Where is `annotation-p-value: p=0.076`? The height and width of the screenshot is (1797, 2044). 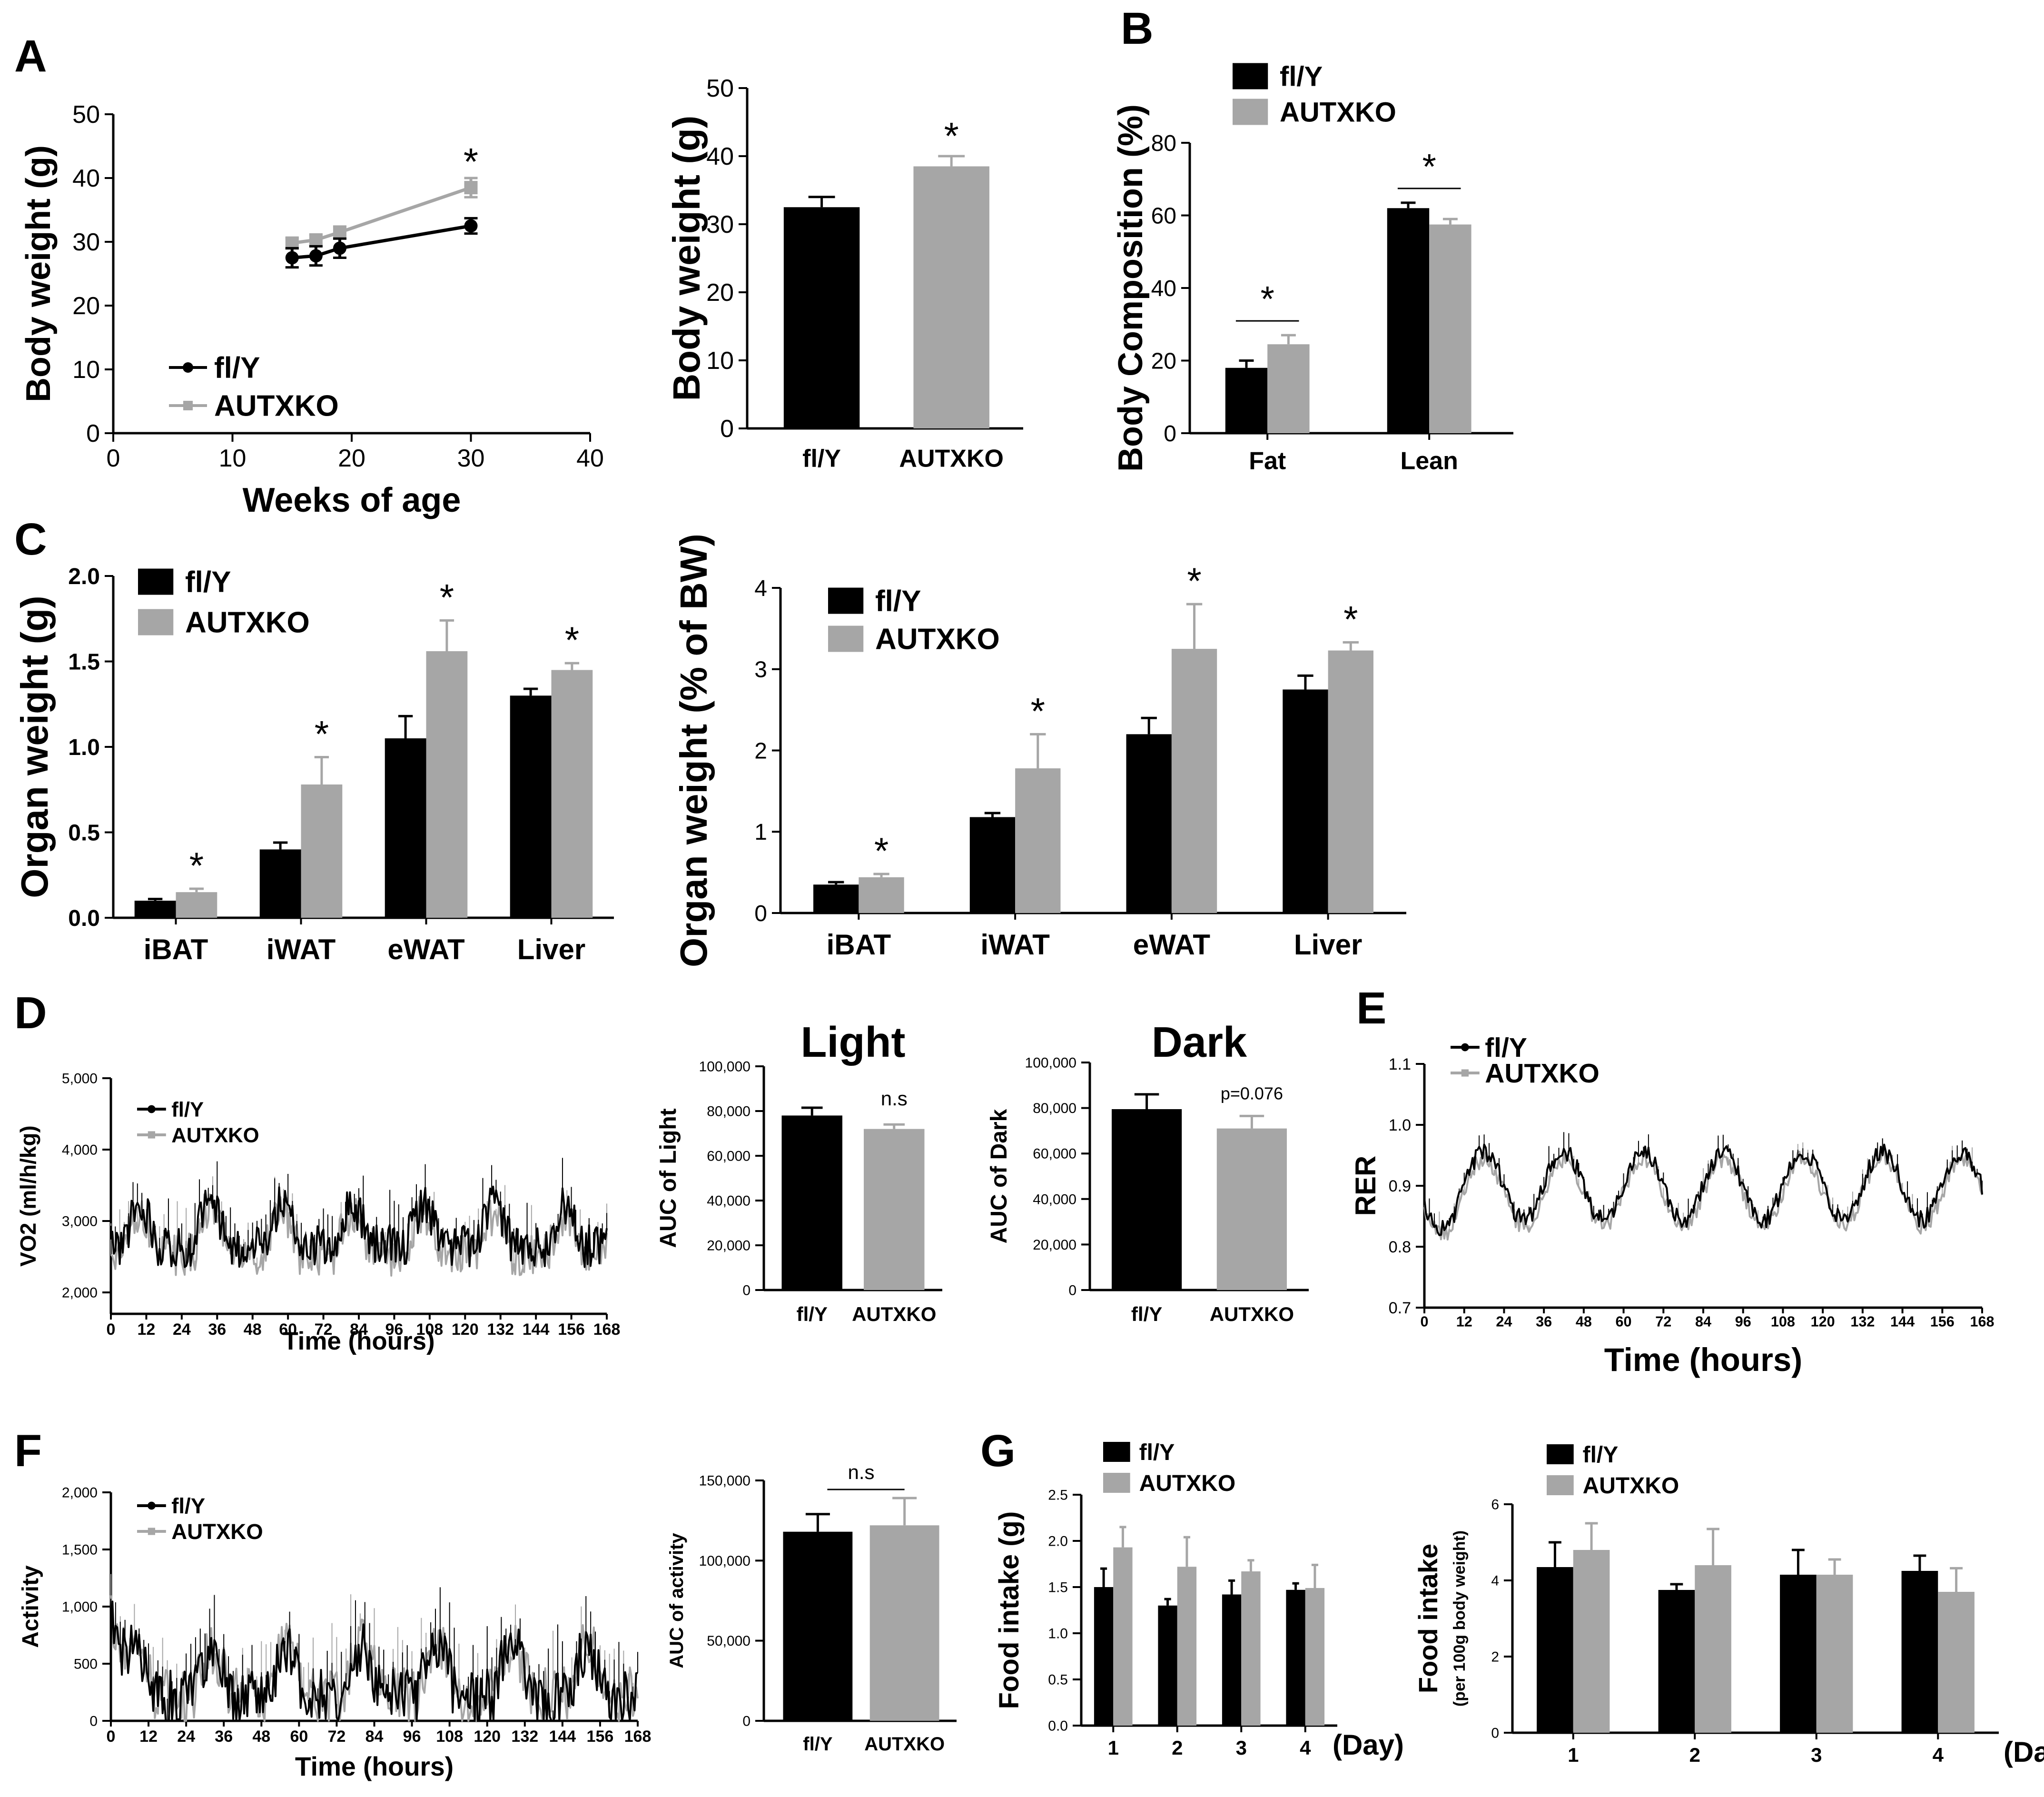 annotation-p-value: p=0.076 is located at coordinates (1252, 1093).